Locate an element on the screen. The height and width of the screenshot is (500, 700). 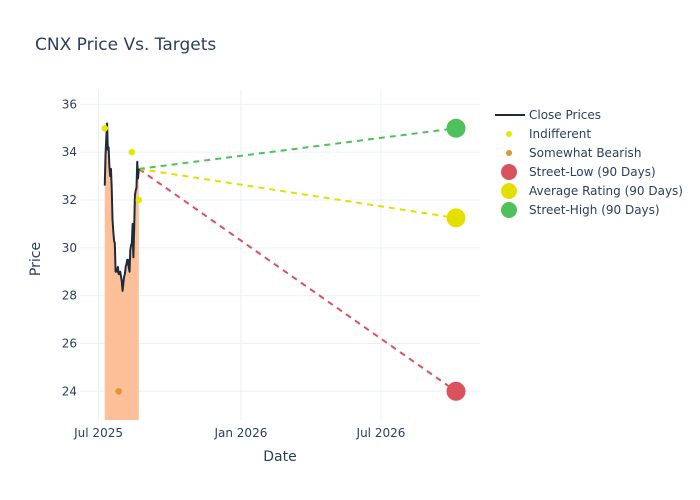
close-price-line is located at coordinates (121, 207).